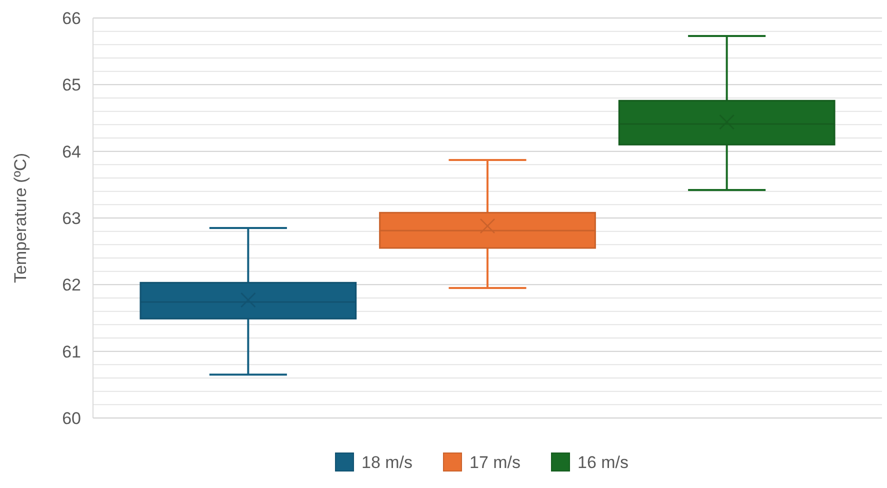 The width and height of the screenshot is (887, 488). Describe the element at coordinates (495, 462) in the screenshot. I see `legend-label: 17 m/s` at that location.